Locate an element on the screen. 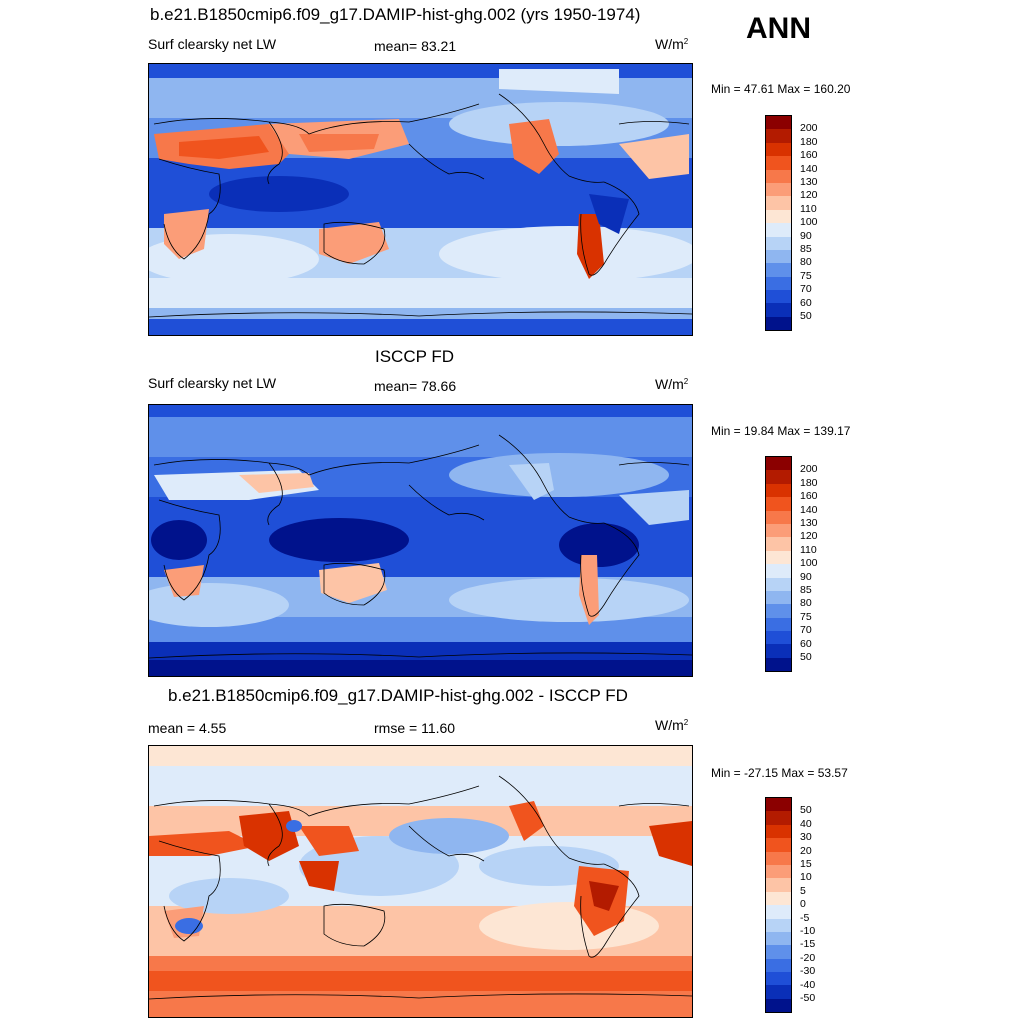 The height and width of the screenshot is (1024, 1024). colorbar-tick-label: -30 is located at coordinates (808, 971).